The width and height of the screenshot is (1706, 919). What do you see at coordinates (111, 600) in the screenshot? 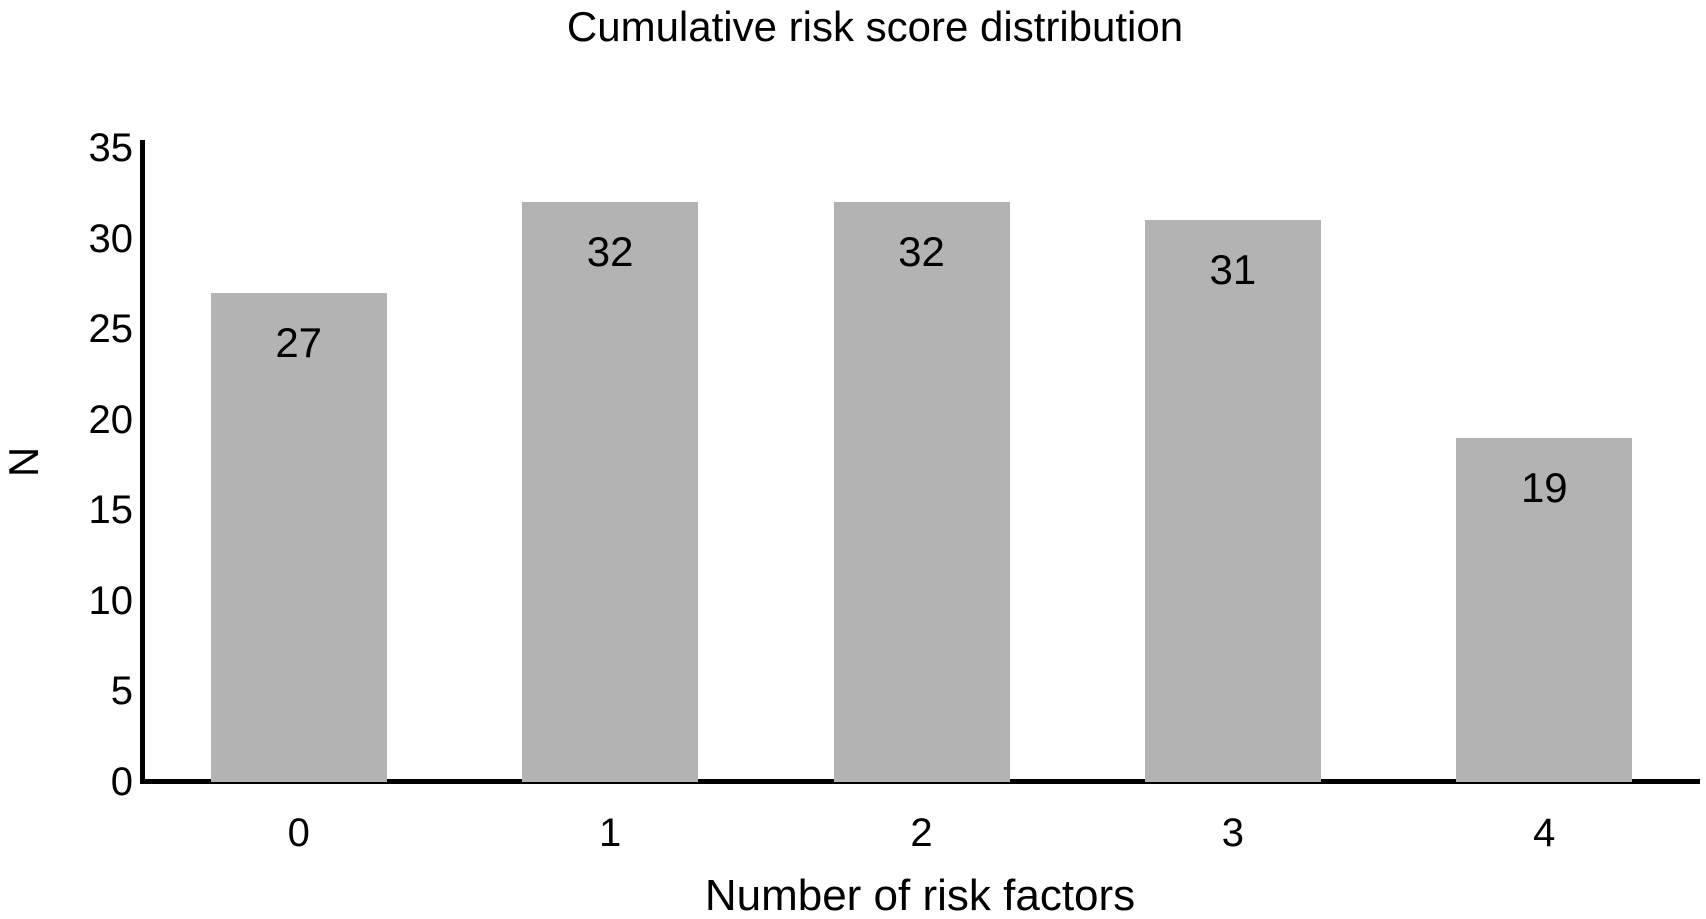
I see `y-tick-label: 10` at bounding box center [111, 600].